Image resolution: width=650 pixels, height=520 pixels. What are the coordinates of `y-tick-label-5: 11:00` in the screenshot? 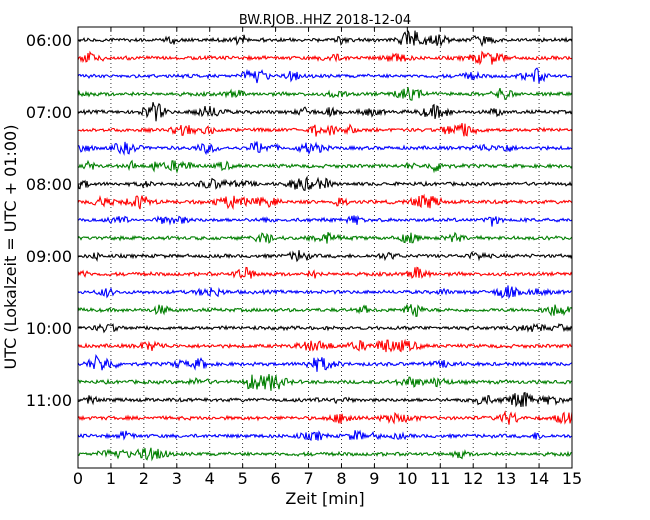 It's located at (49, 400).